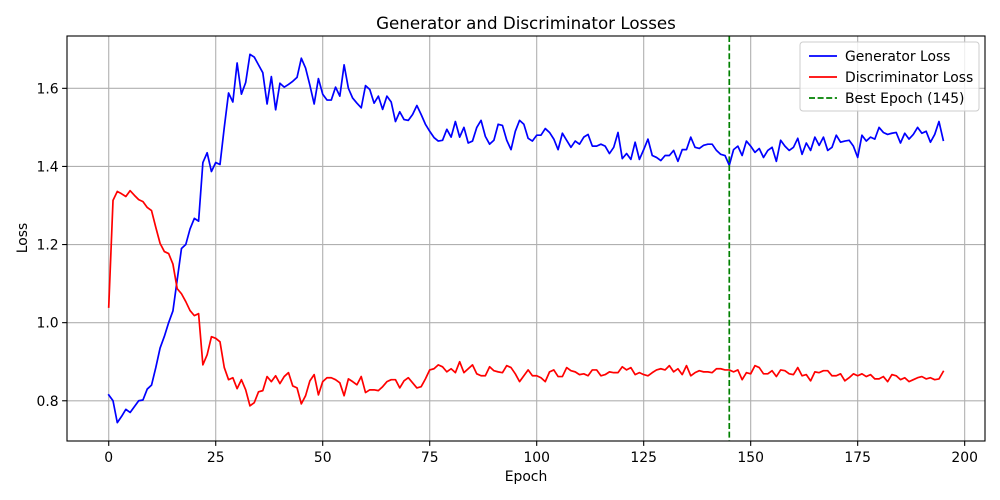 The image size is (1000, 500). Describe the element at coordinates (48, 402) in the screenshot. I see `y-tick-label: 0.8` at that location.